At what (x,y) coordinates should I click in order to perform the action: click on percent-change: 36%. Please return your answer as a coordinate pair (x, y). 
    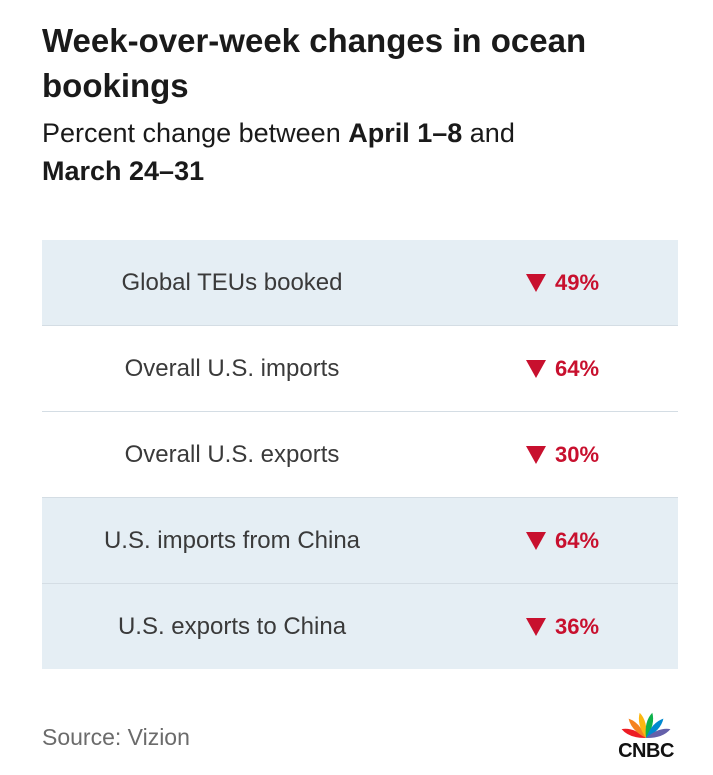
    Looking at the image, I should click on (577, 626).